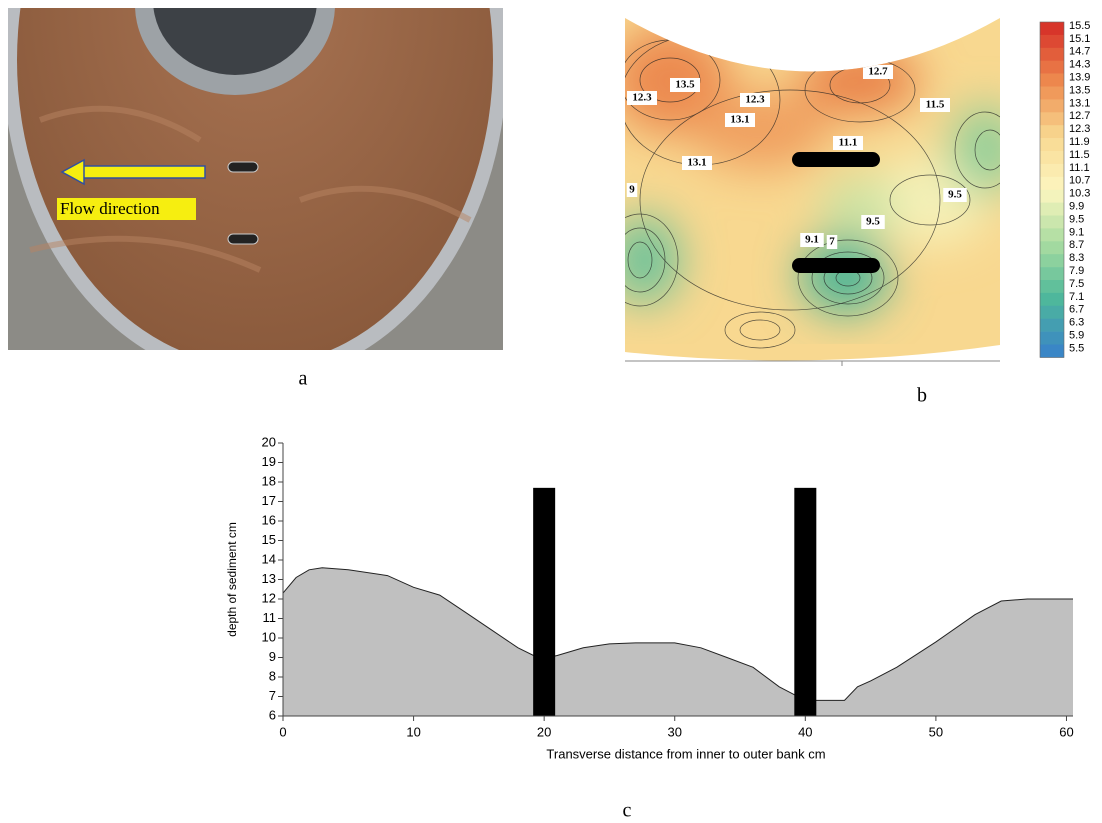 The height and width of the screenshot is (823, 1102). Describe the element at coordinates (812, 240) in the screenshot. I see `contour-label: 9.1` at that location.